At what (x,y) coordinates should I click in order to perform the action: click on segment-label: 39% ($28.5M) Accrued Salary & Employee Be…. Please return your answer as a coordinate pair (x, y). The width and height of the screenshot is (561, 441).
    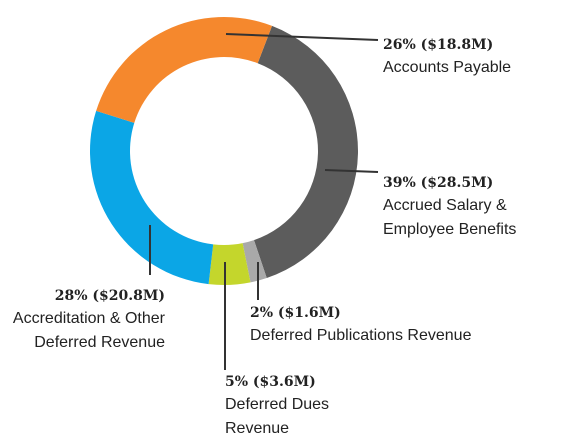
    Looking at the image, I should click on (472, 207).